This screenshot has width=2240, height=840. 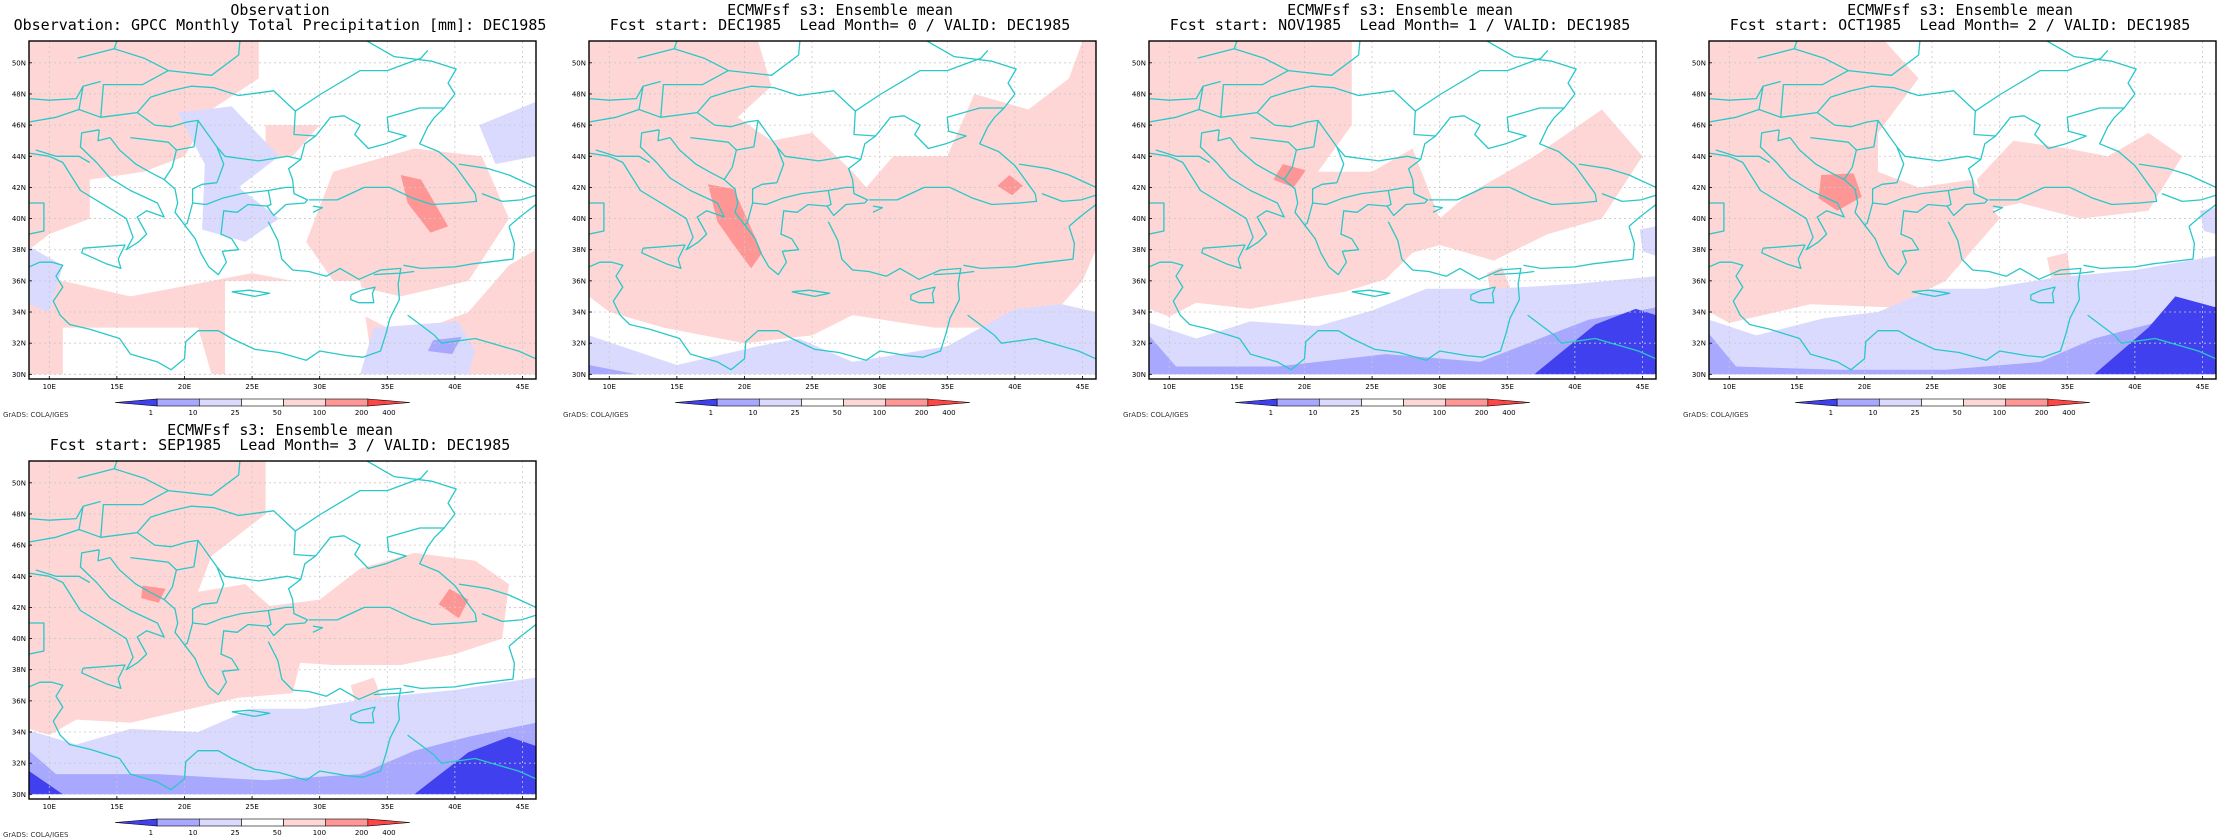 What do you see at coordinates (1156, 415) in the screenshot?
I see `grads-credit: GrADS: COLA/IGES` at bounding box center [1156, 415].